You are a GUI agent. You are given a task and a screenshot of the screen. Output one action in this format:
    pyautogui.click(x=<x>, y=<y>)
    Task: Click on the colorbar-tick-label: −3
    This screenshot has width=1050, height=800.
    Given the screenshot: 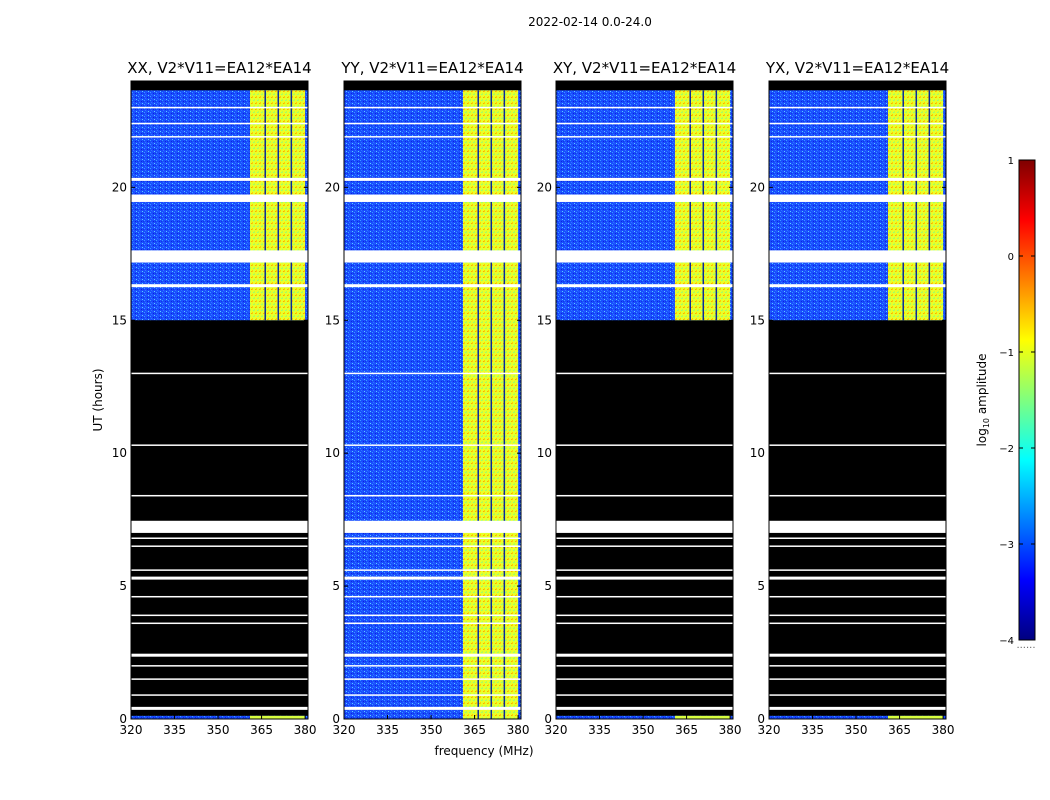 What is the action you would take?
    pyautogui.click(x=1006, y=545)
    